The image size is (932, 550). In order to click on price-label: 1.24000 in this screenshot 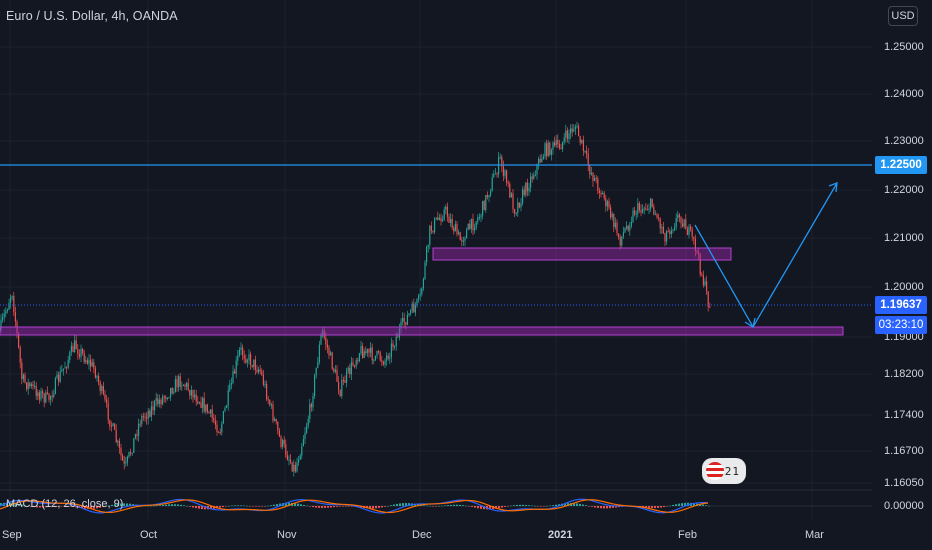, I will do `click(904, 94)`.